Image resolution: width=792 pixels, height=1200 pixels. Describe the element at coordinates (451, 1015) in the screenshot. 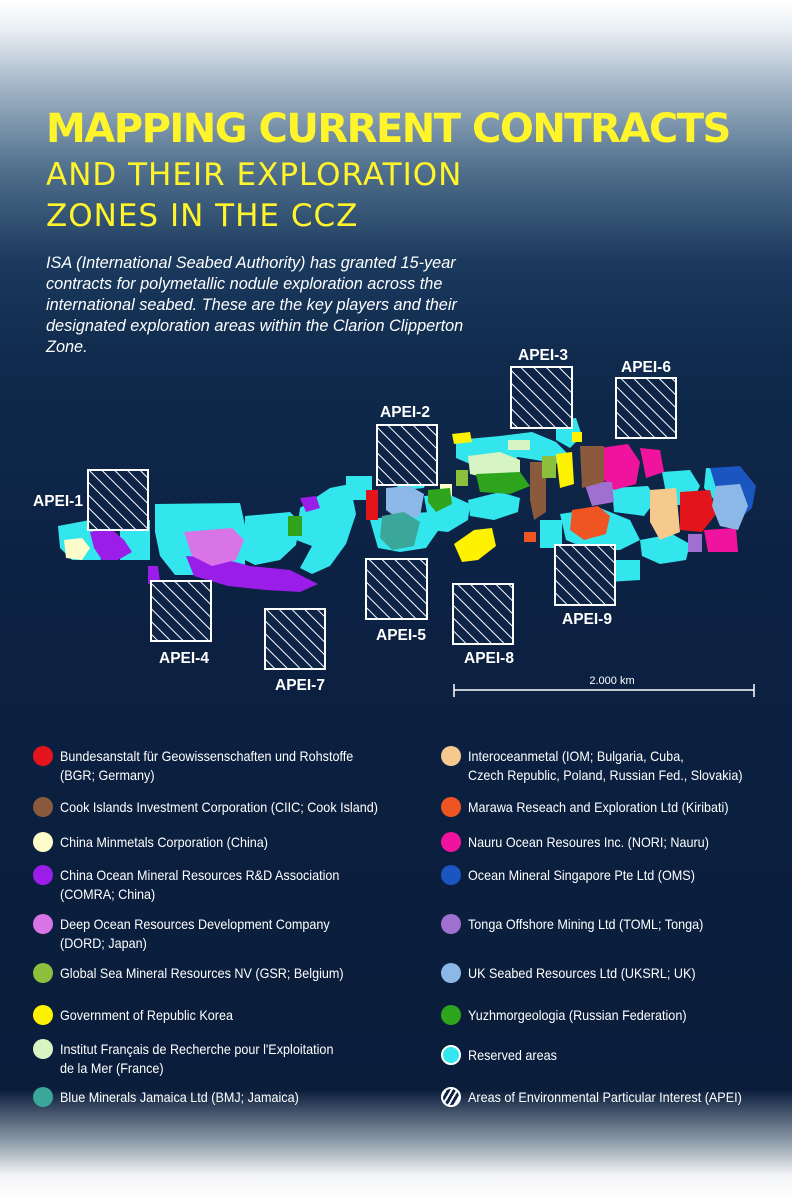

I see `legend-swatch-yuzhmorgeologia` at that location.